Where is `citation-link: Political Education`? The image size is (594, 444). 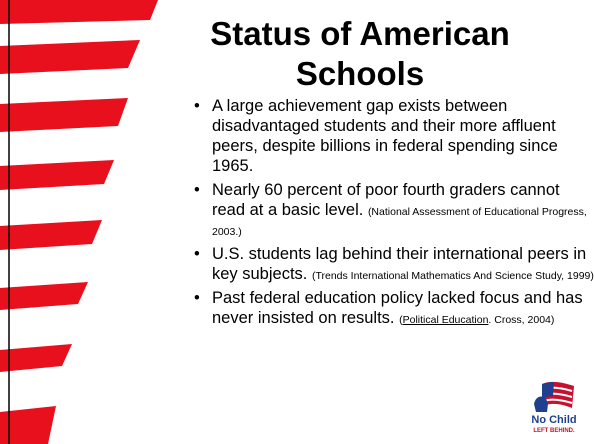 citation-link: Political Education is located at coordinates (445, 320).